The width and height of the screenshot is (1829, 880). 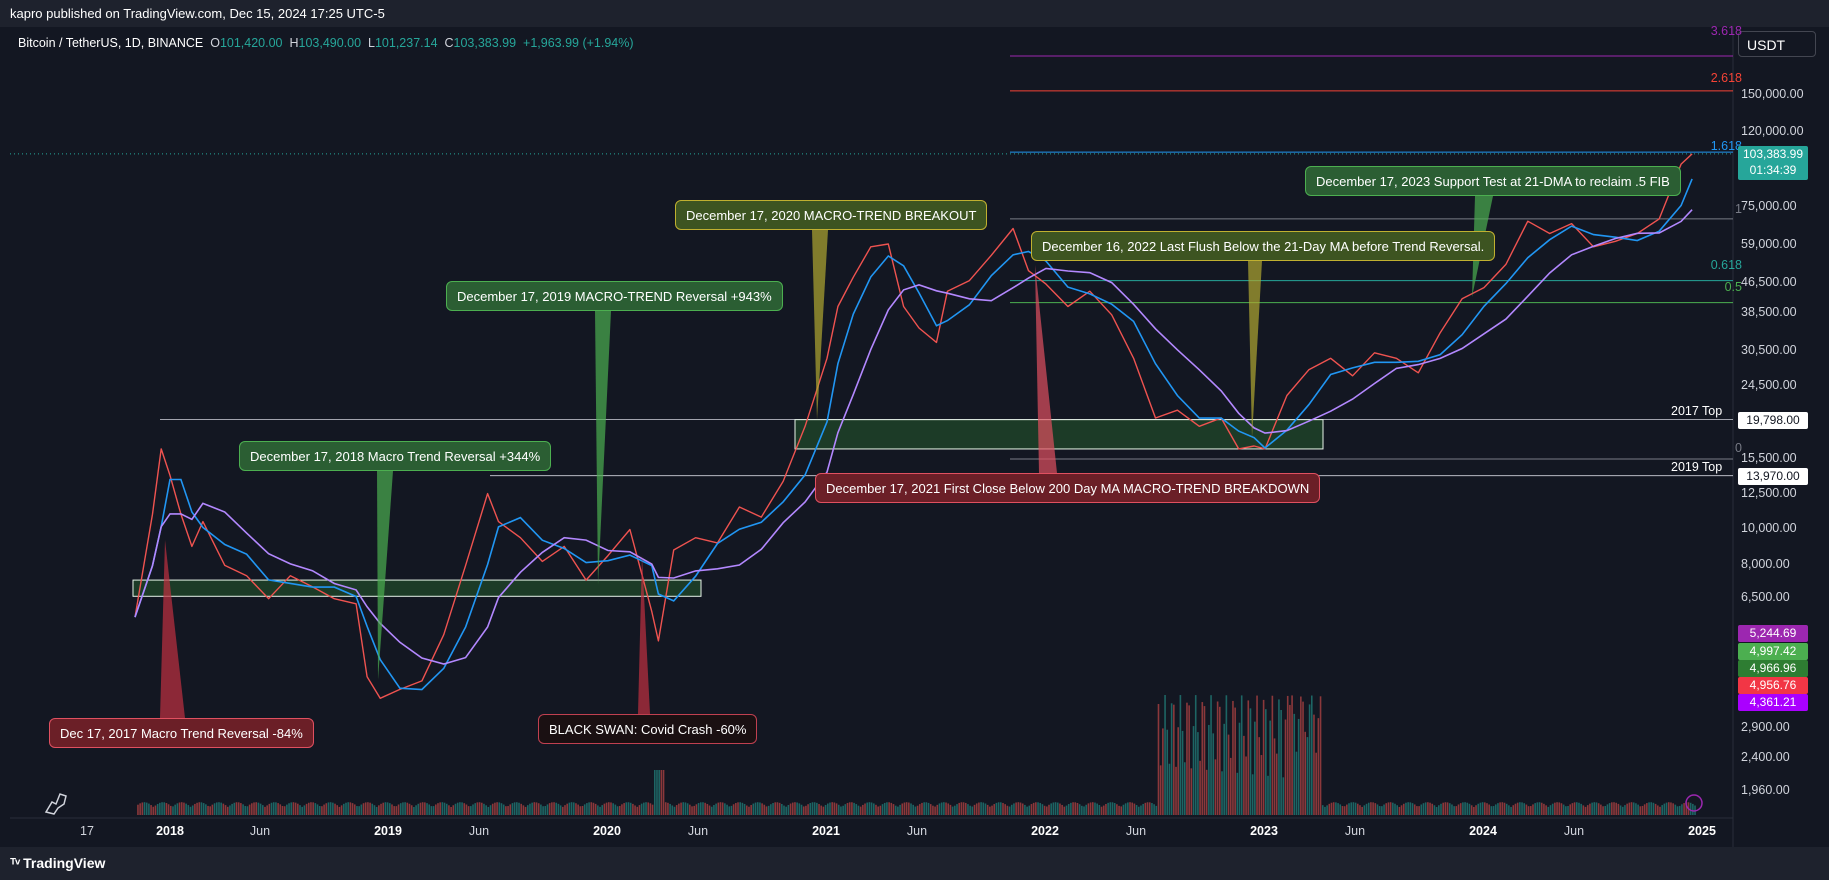 What do you see at coordinates (417, 588) in the screenshot?
I see `support-zone-2018-2020` at bounding box center [417, 588].